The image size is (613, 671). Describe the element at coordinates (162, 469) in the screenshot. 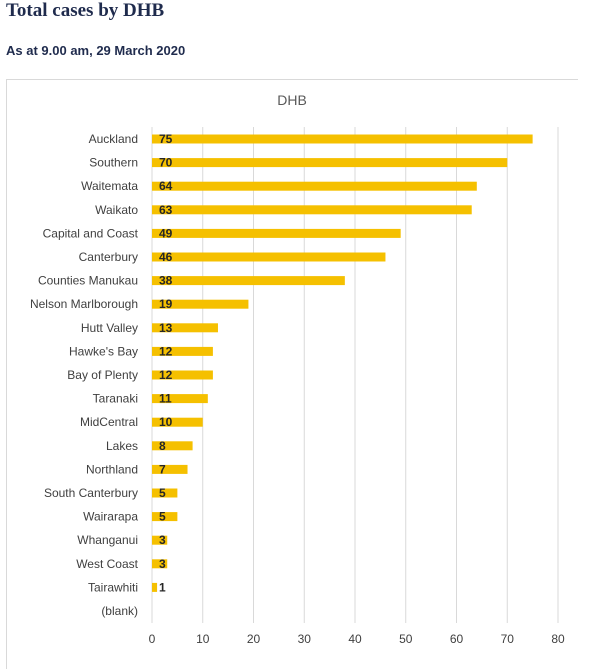

I see `data-label: 7` at that location.